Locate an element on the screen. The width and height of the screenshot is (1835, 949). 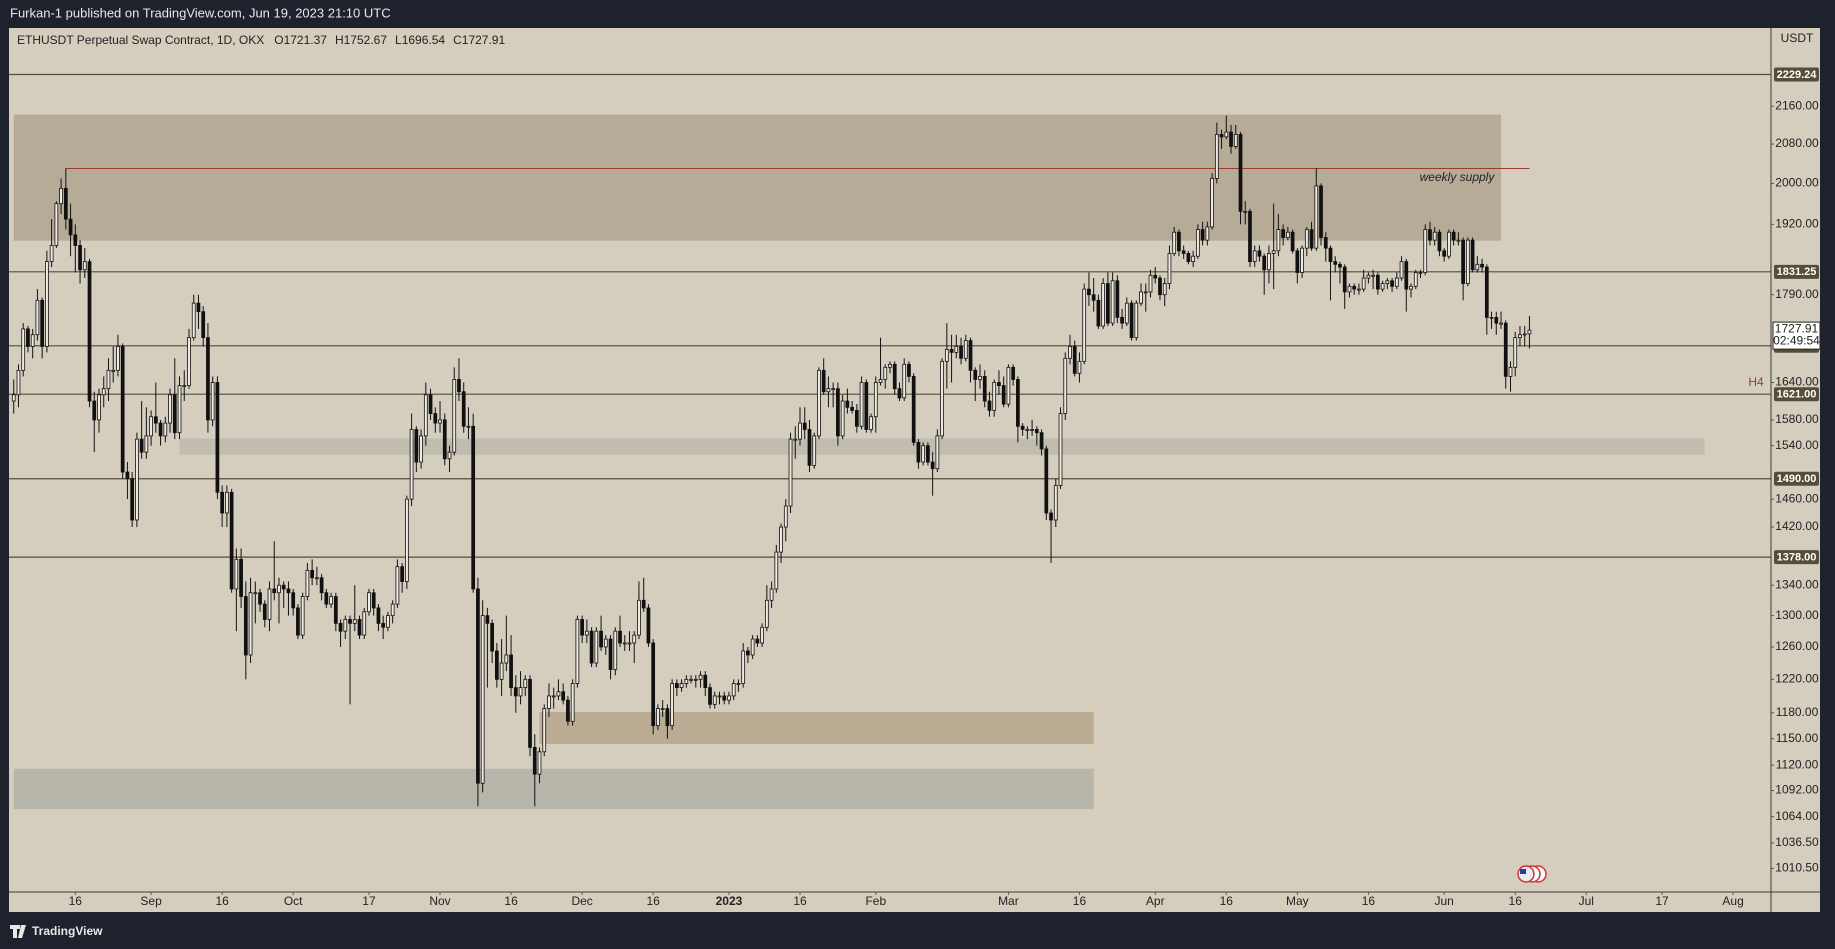
level-label: 1831.25 is located at coordinates (1797, 272).